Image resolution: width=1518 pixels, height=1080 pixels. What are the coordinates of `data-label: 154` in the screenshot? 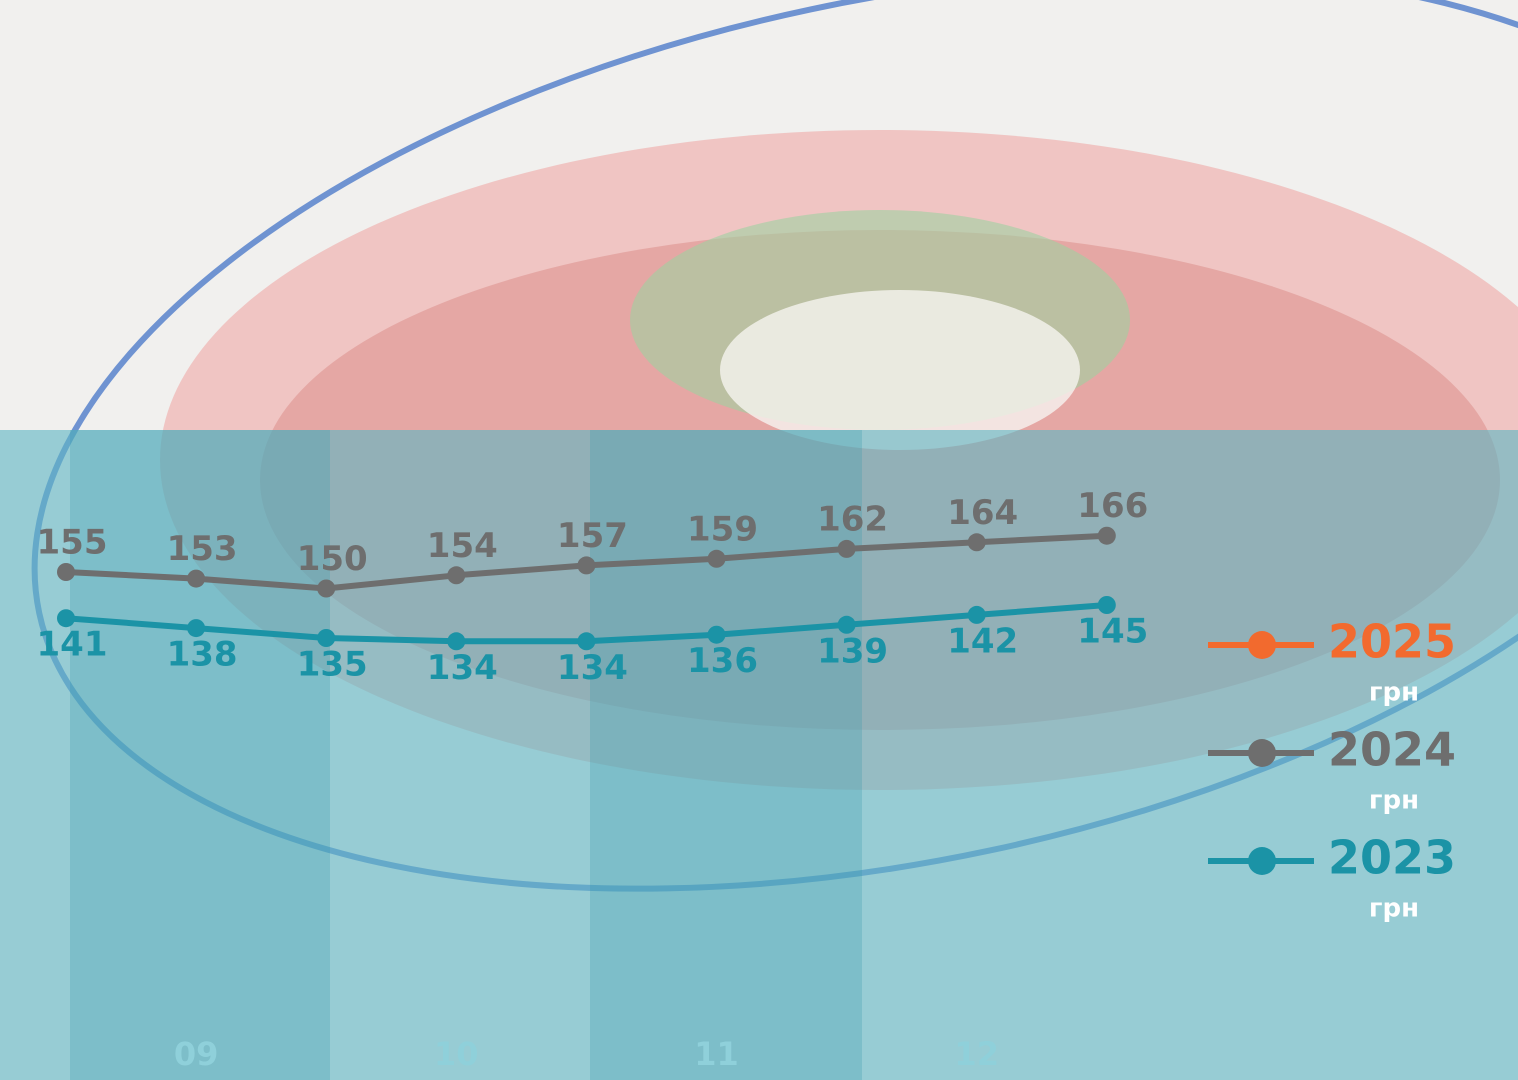 It's located at (462, 546).